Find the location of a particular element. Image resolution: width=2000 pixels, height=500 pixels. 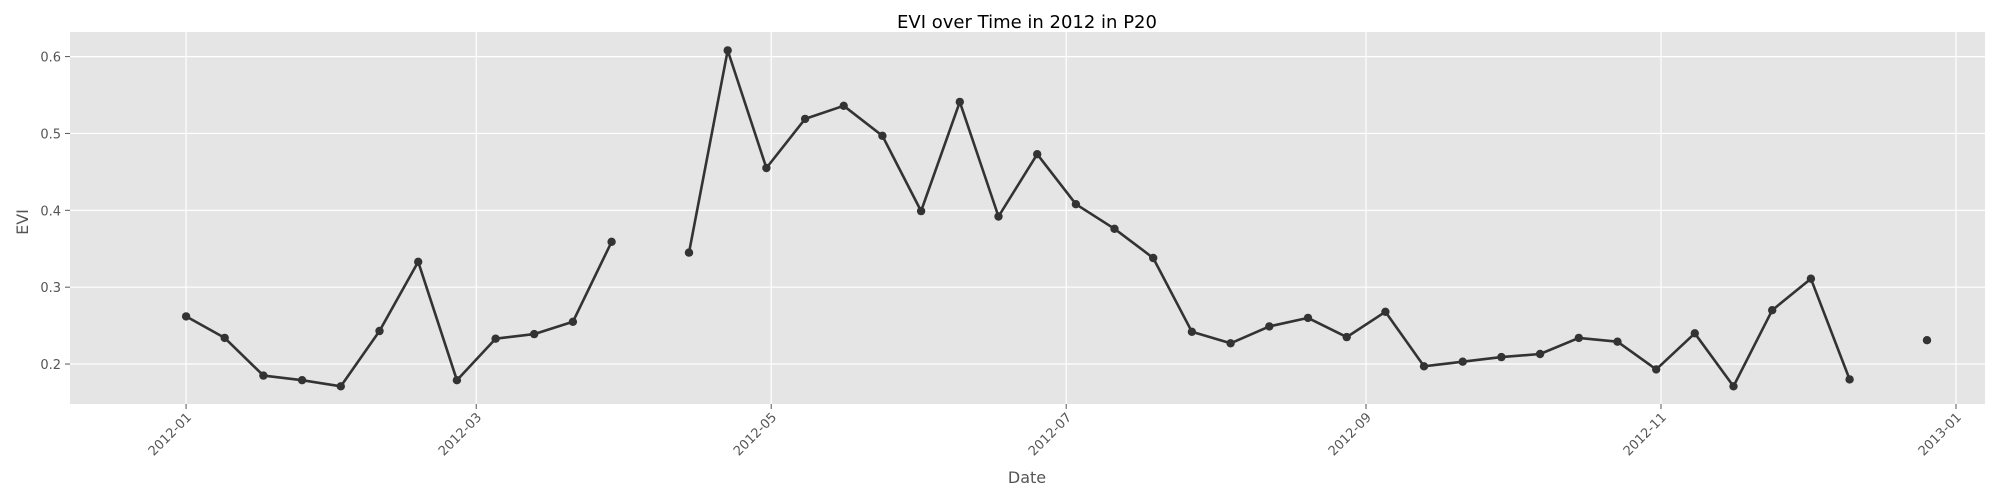

chart-title: EVI over Time in 2012 in P20 is located at coordinates (1027, 22).